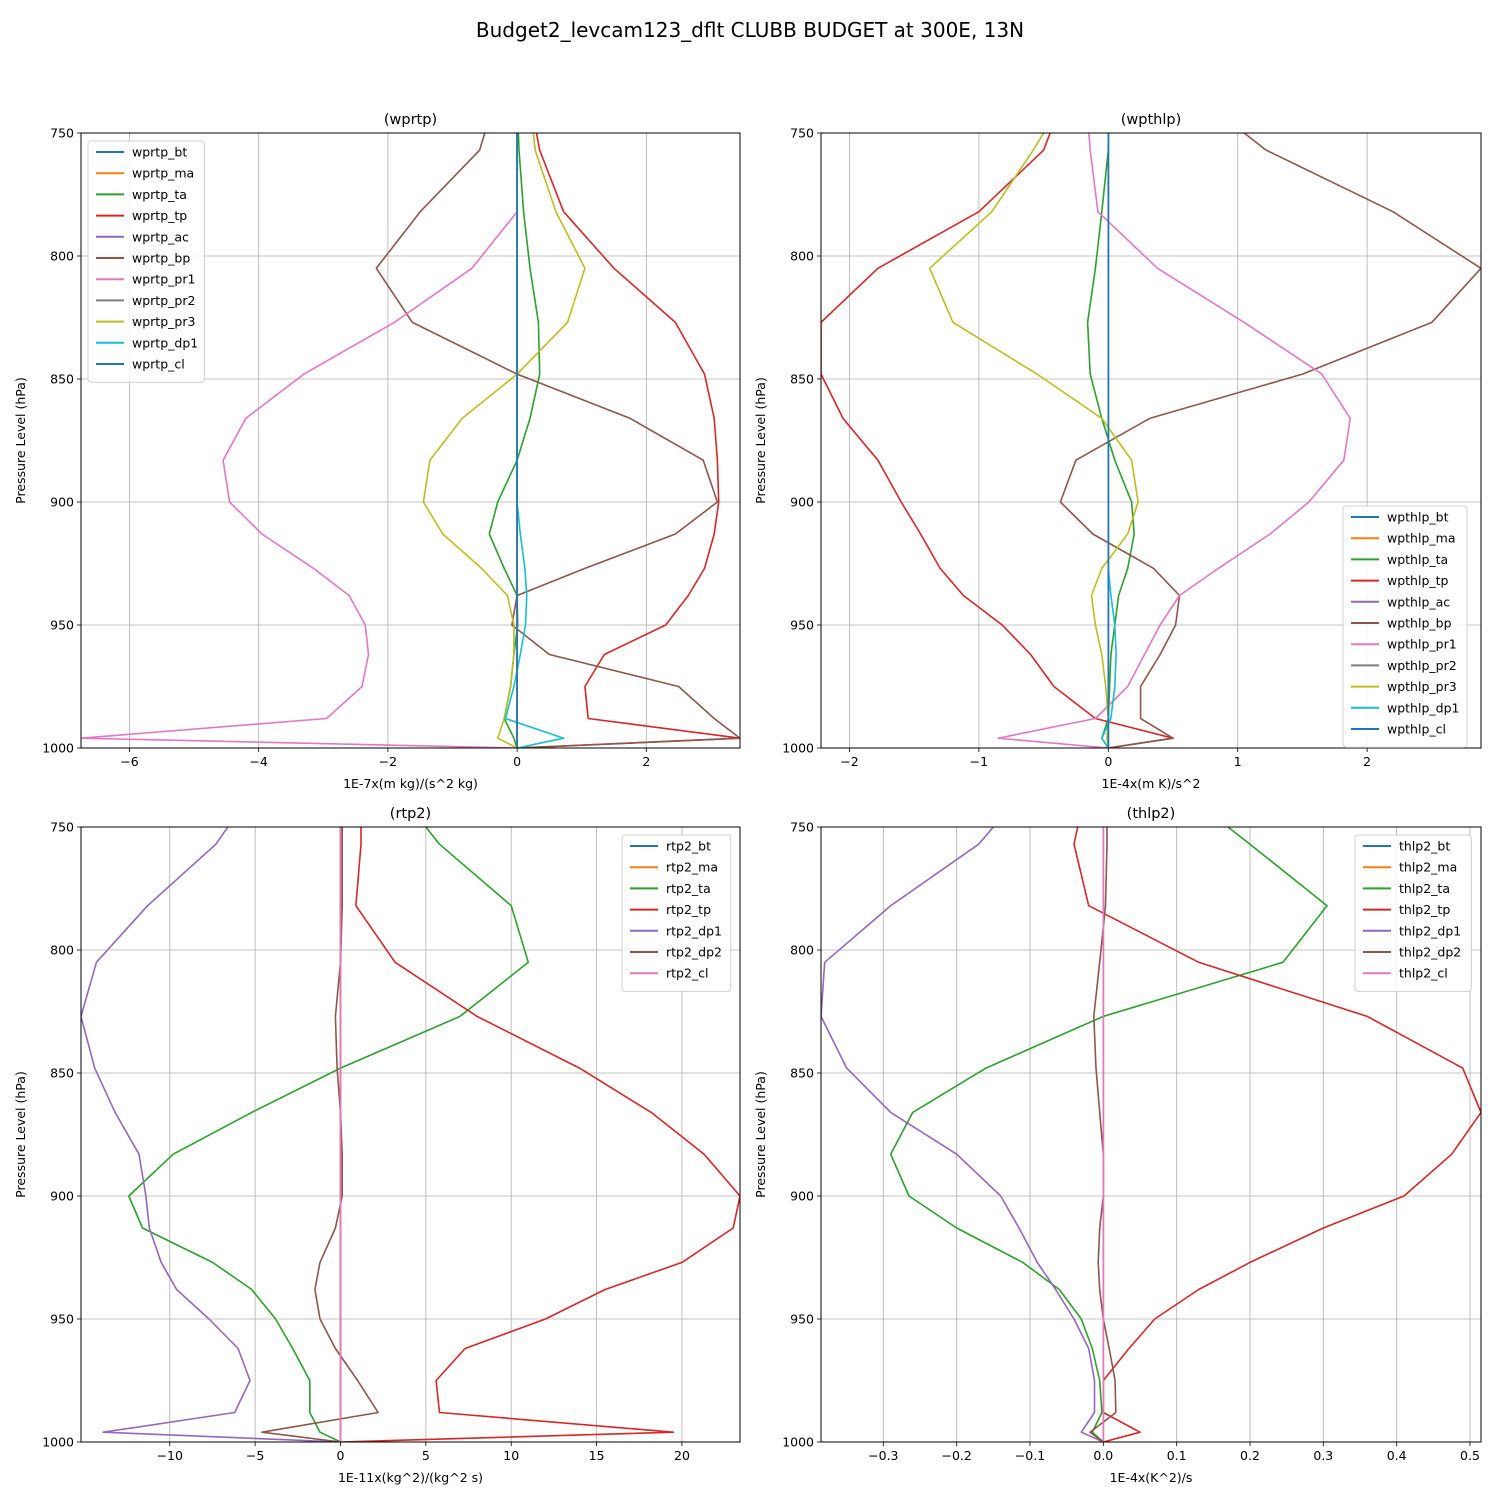 Image resolution: width=1500 pixels, height=1500 pixels. What do you see at coordinates (158, 364) in the screenshot?
I see `legend-label: wprtp_cl` at bounding box center [158, 364].